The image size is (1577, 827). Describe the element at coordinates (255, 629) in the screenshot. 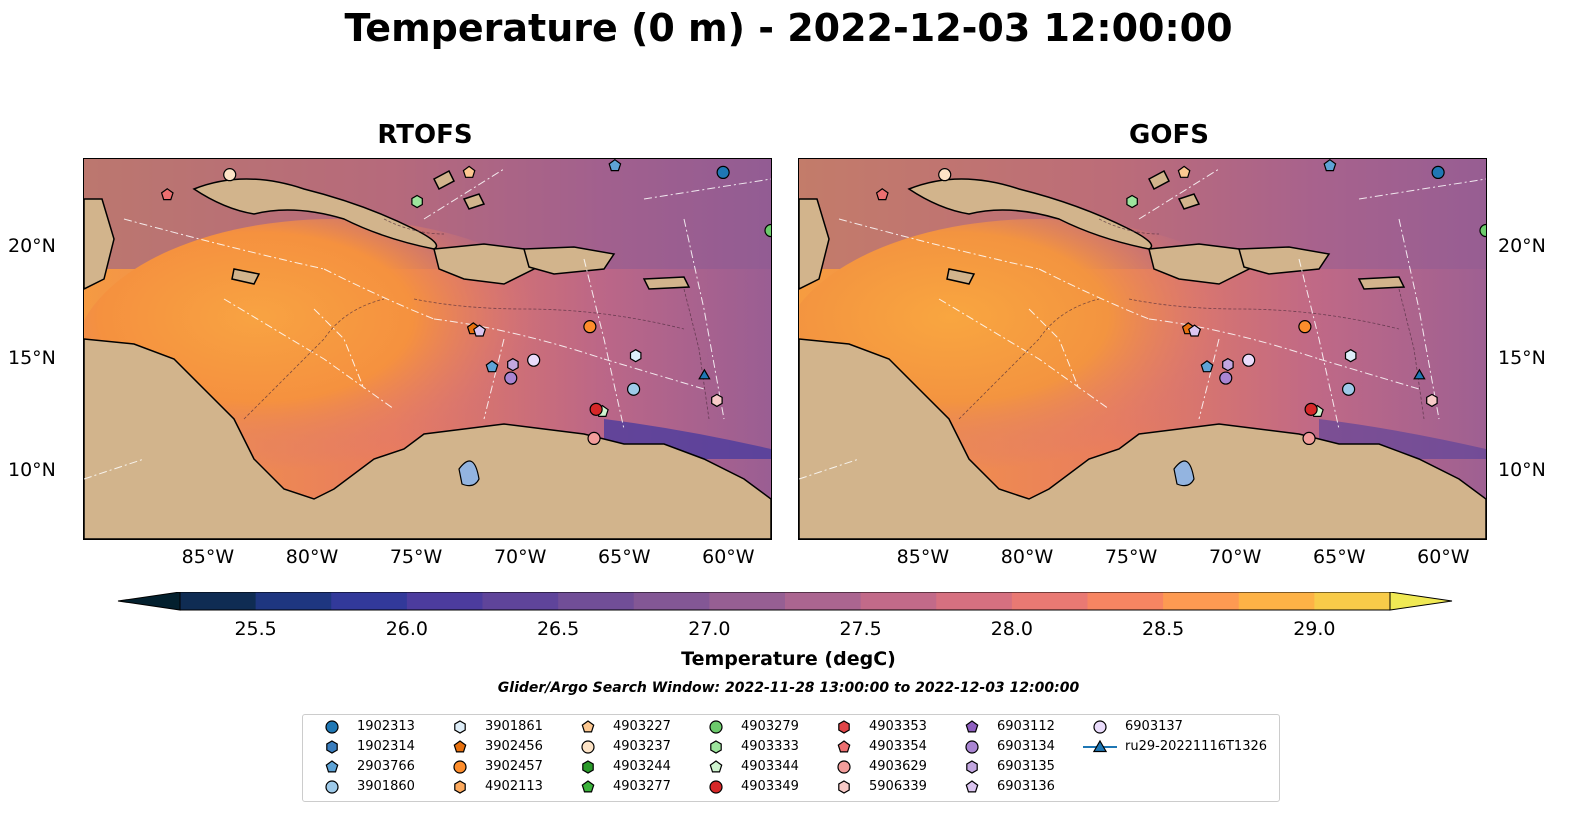

I see `colorbar-tick-label: 25.5` at that location.